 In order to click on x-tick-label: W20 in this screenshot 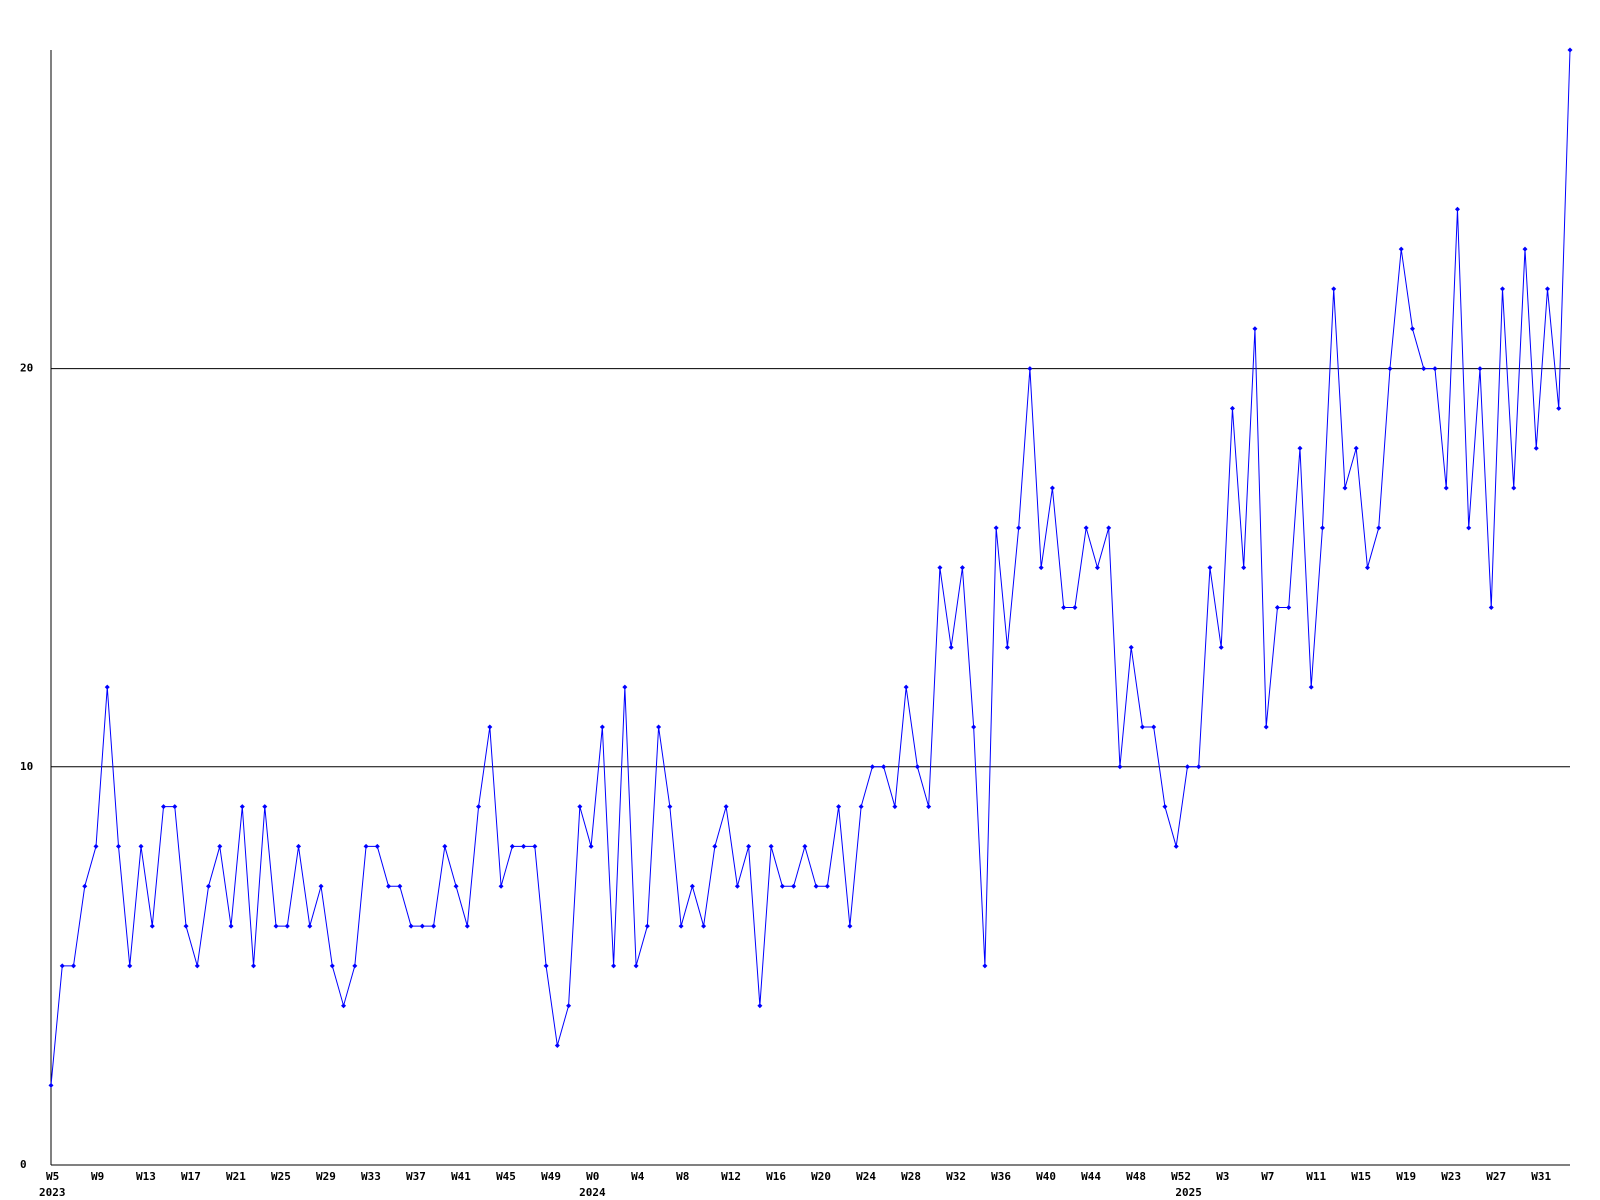, I will do `click(821, 1176)`.